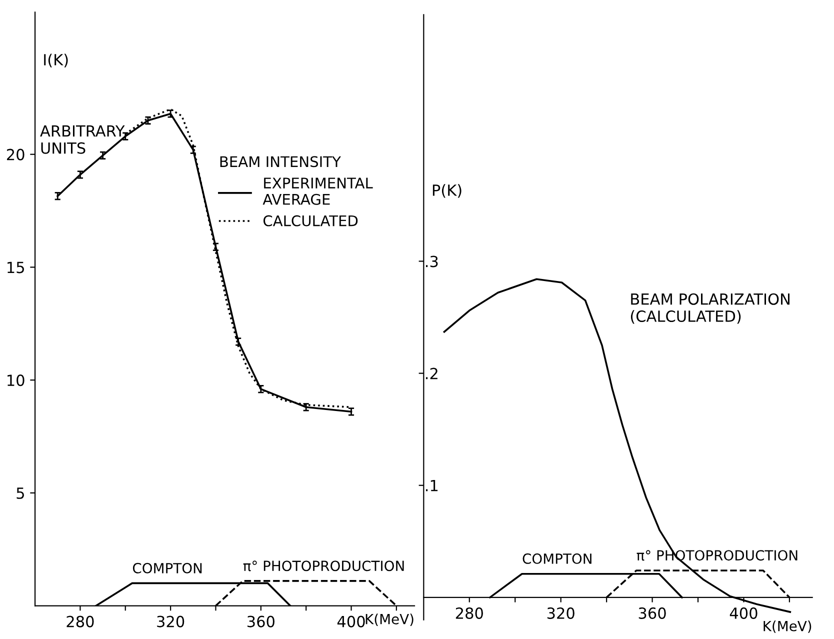 The width and height of the screenshot is (834, 639). What do you see at coordinates (310, 220) in the screenshot?
I see `legend-label: CALCULATED` at bounding box center [310, 220].